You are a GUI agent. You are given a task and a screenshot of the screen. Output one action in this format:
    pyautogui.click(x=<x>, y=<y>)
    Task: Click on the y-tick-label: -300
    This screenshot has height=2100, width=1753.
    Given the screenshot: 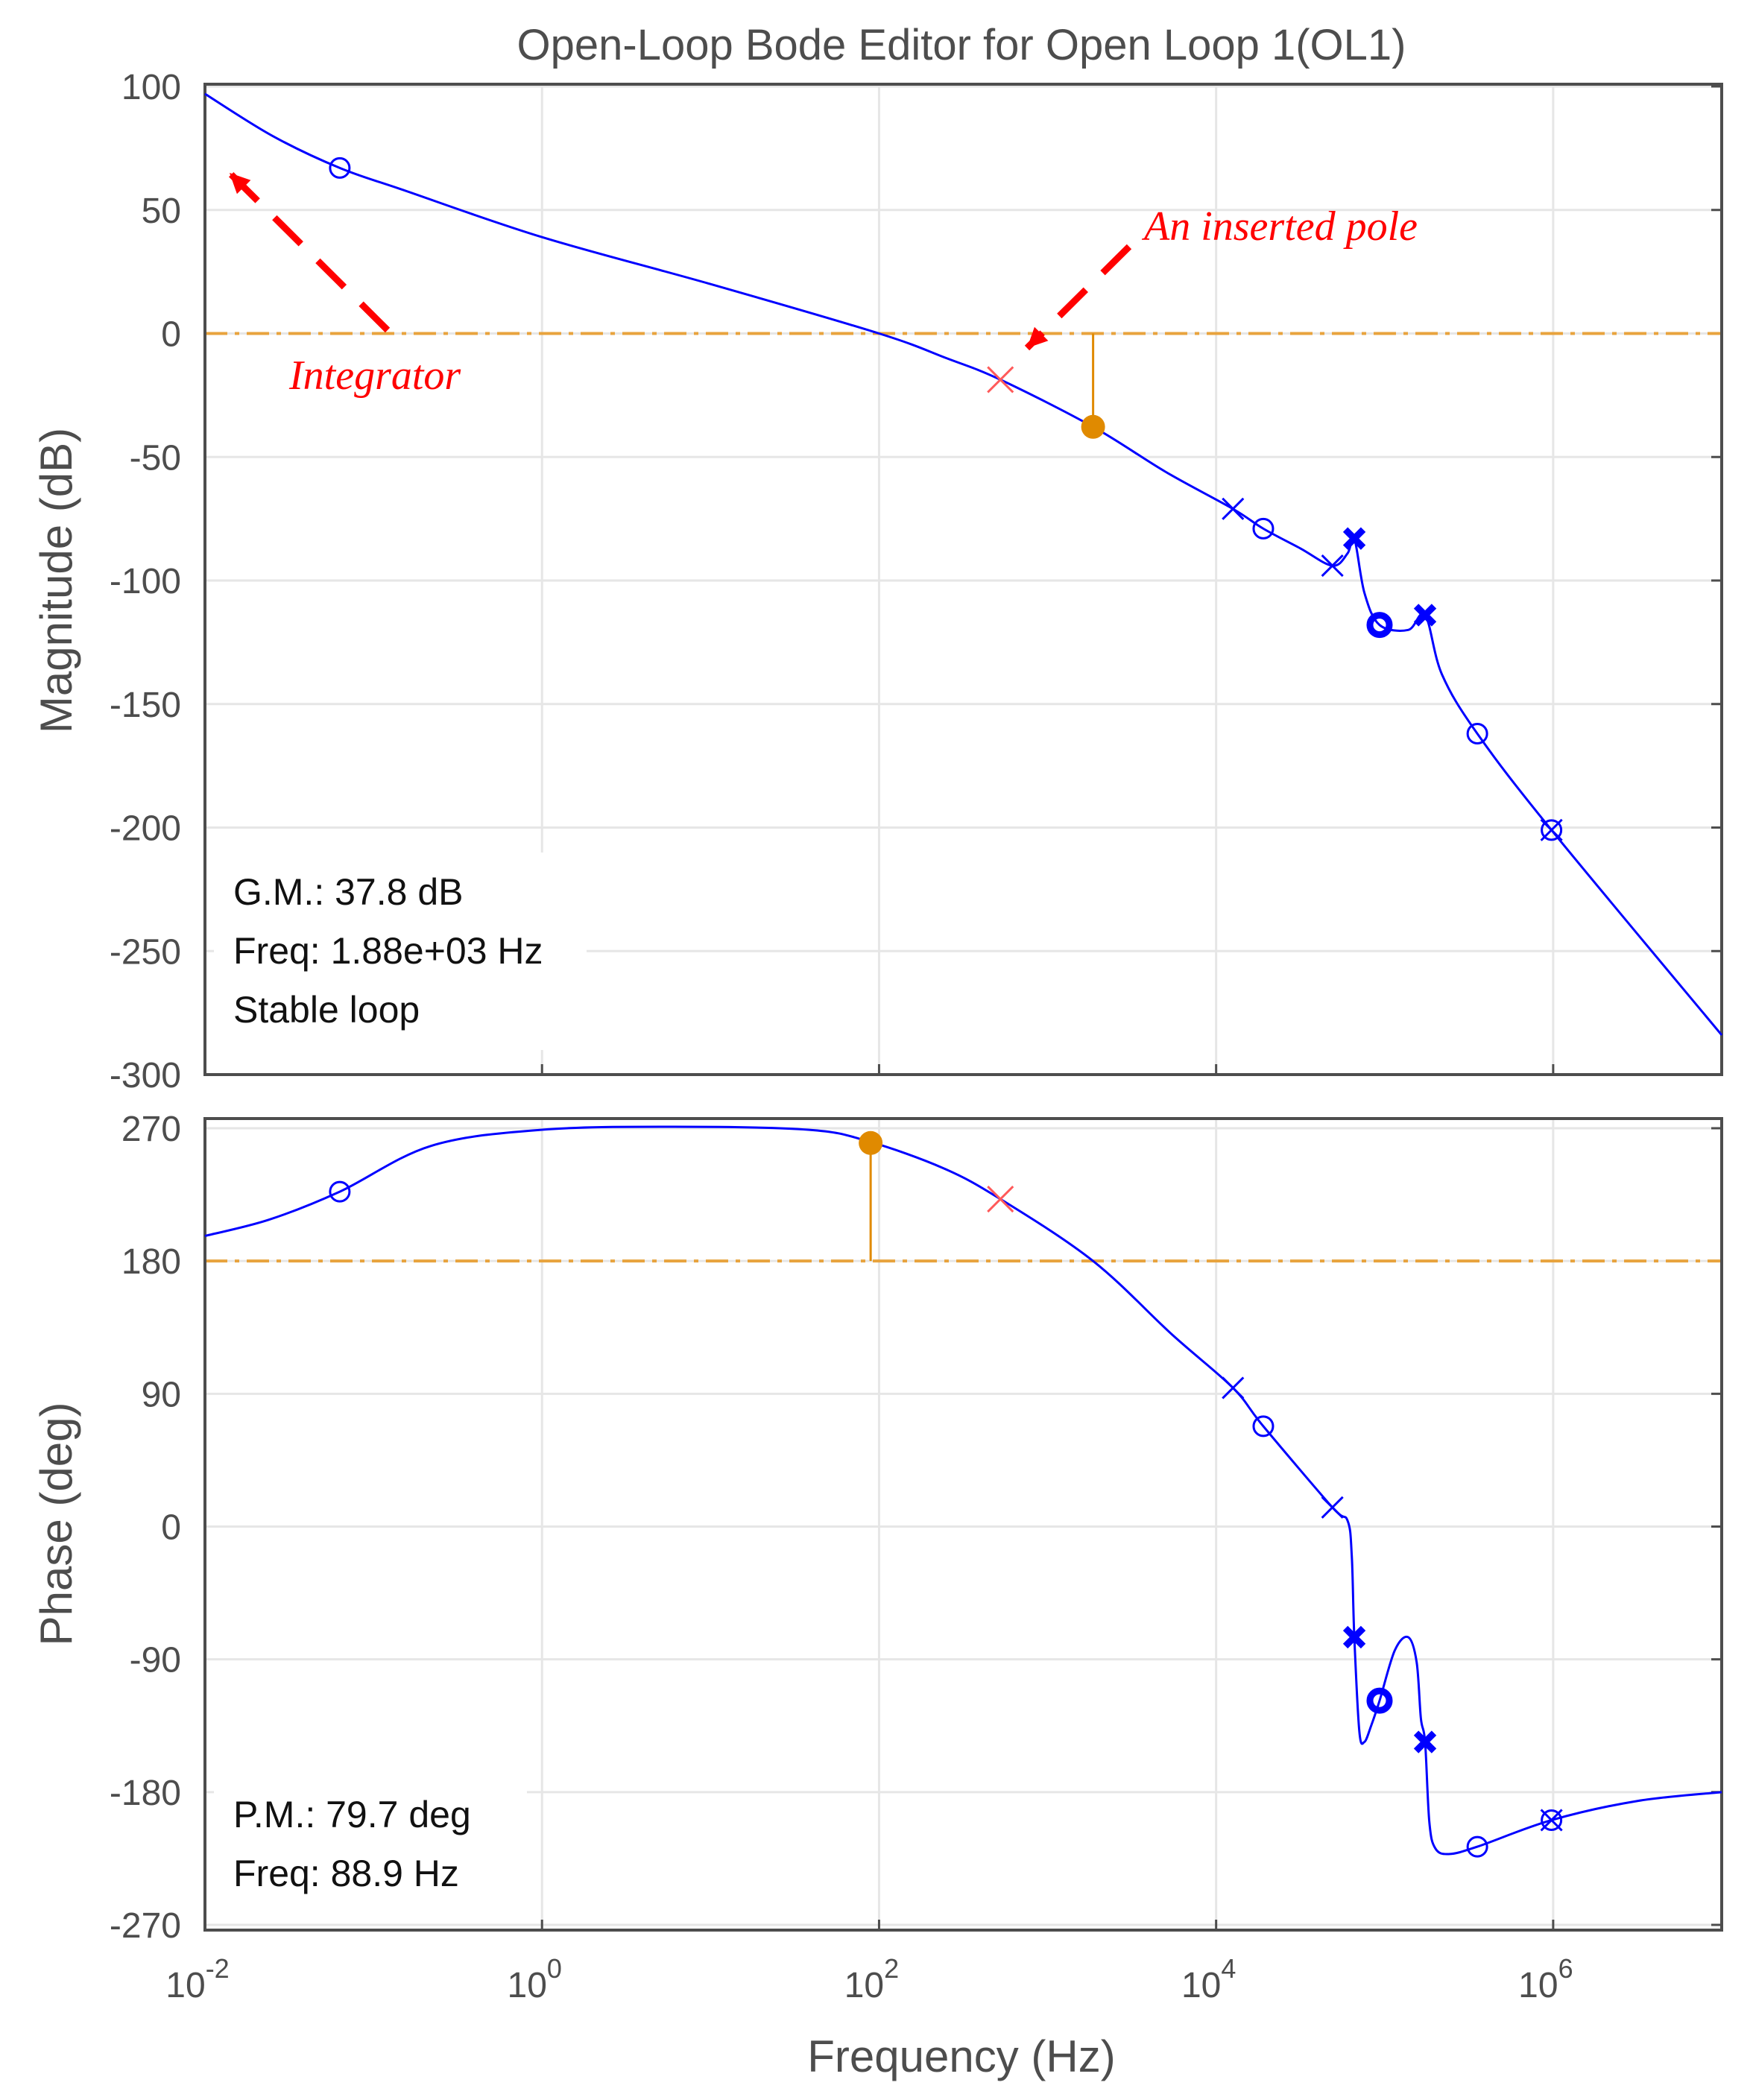 What is the action you would take?
    pyautogui.click(x=145, y=1075)
    